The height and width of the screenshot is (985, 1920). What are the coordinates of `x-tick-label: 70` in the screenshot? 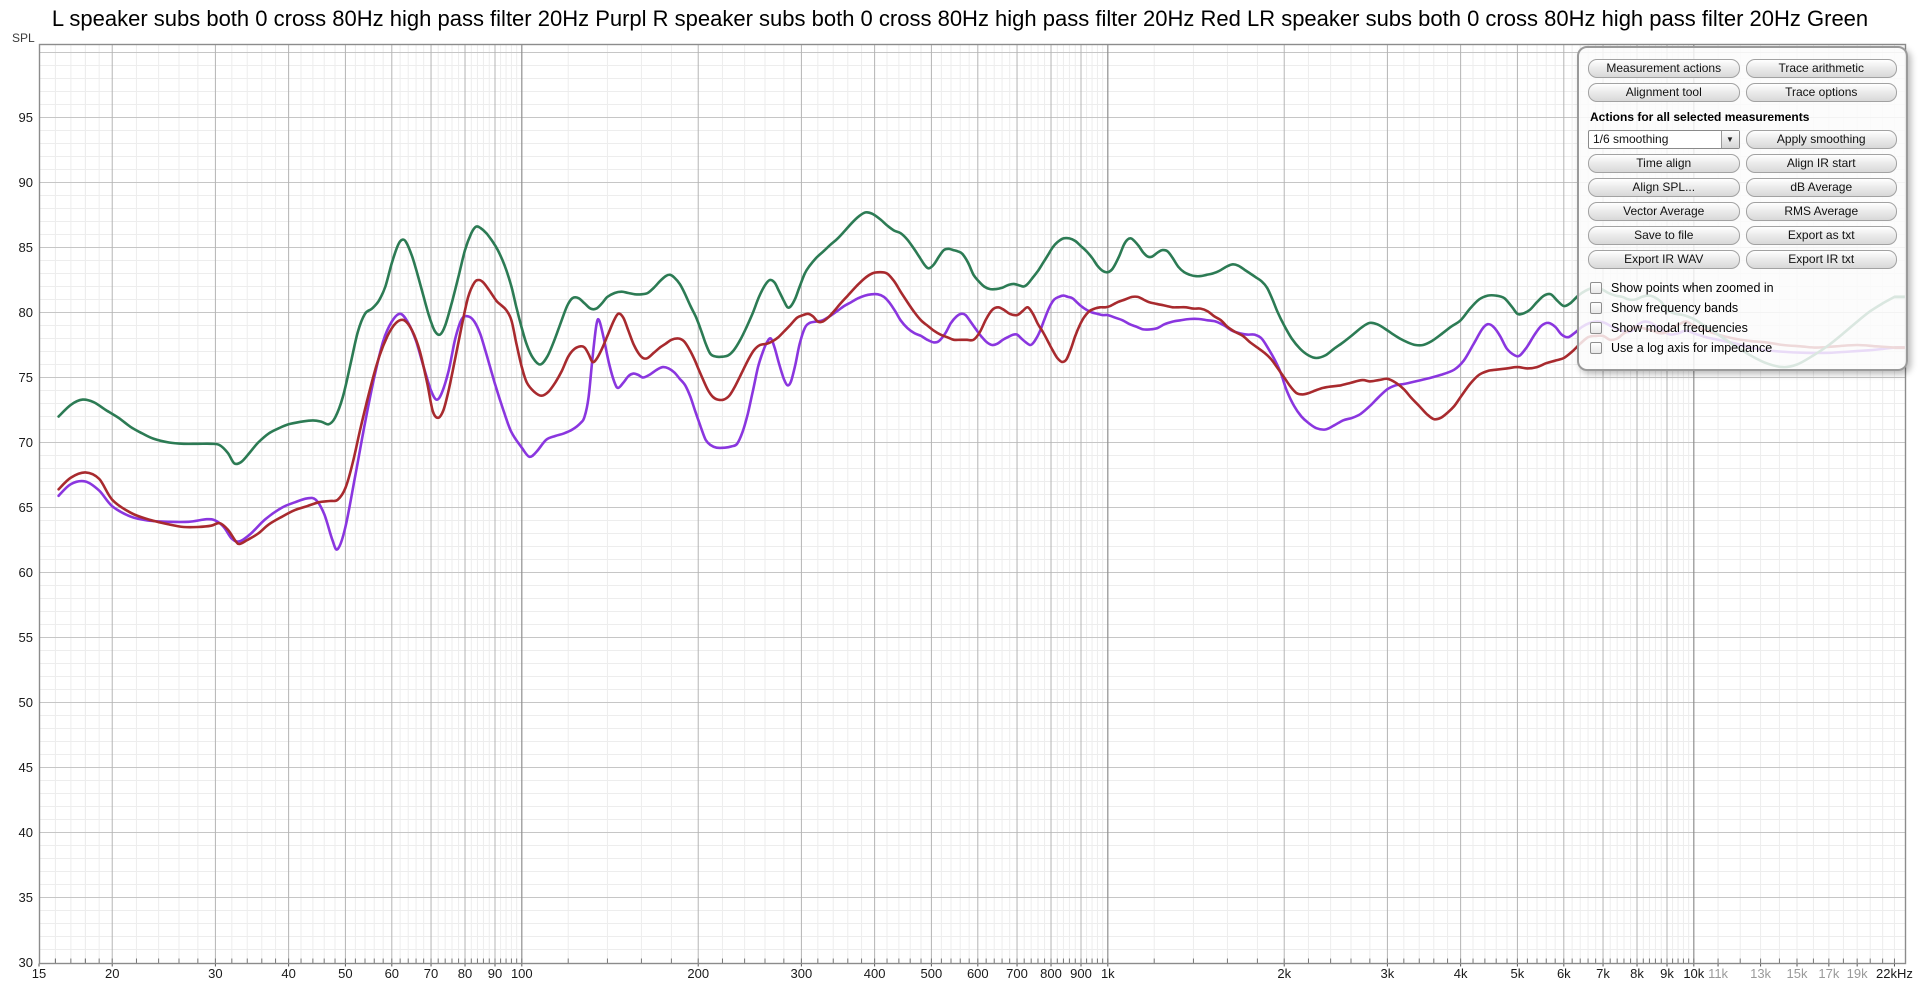 It's located at (431, 973).